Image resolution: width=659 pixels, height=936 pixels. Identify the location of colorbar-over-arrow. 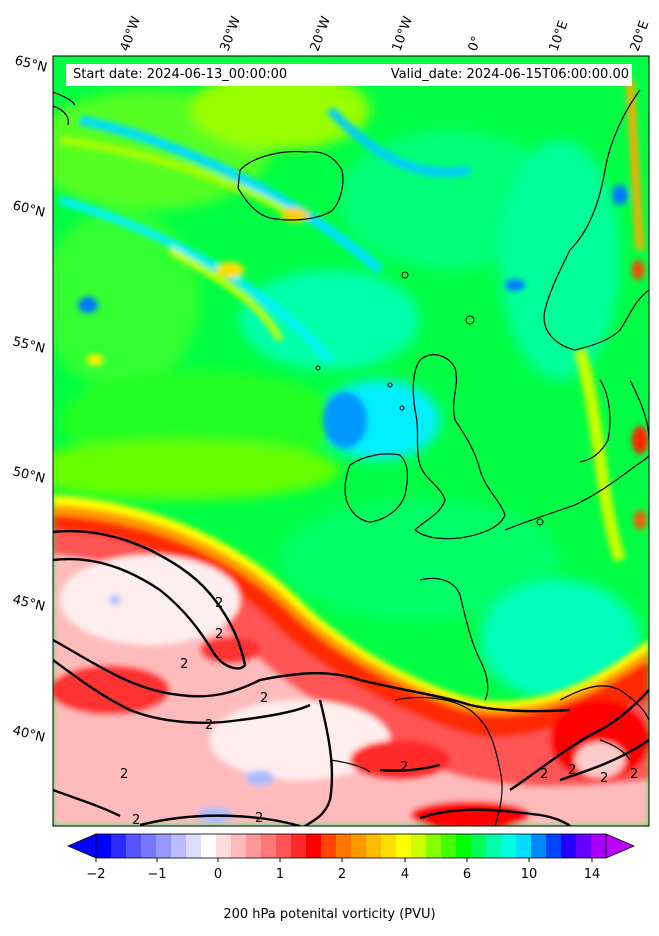
(620, 846).